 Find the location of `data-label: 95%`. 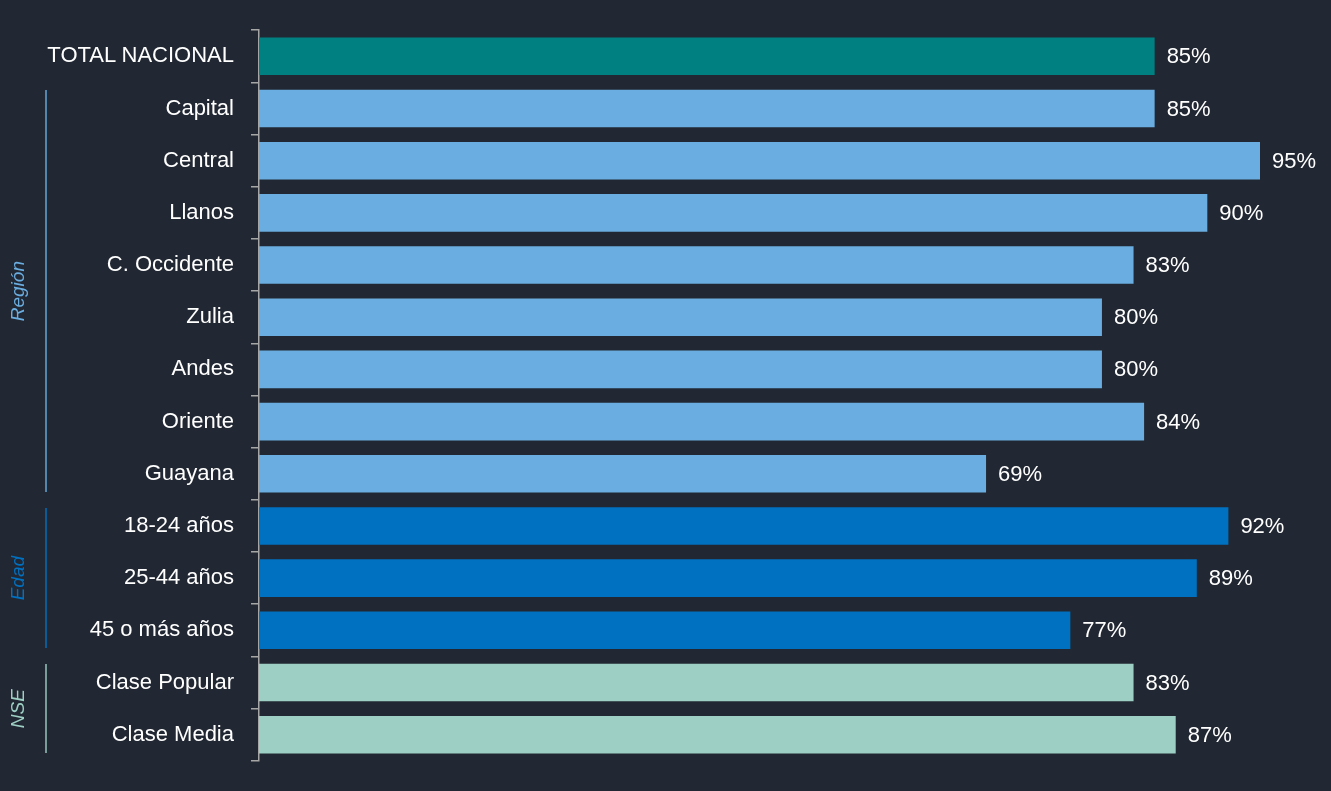

data-label: 95% is located at coordinates (1294, 160).